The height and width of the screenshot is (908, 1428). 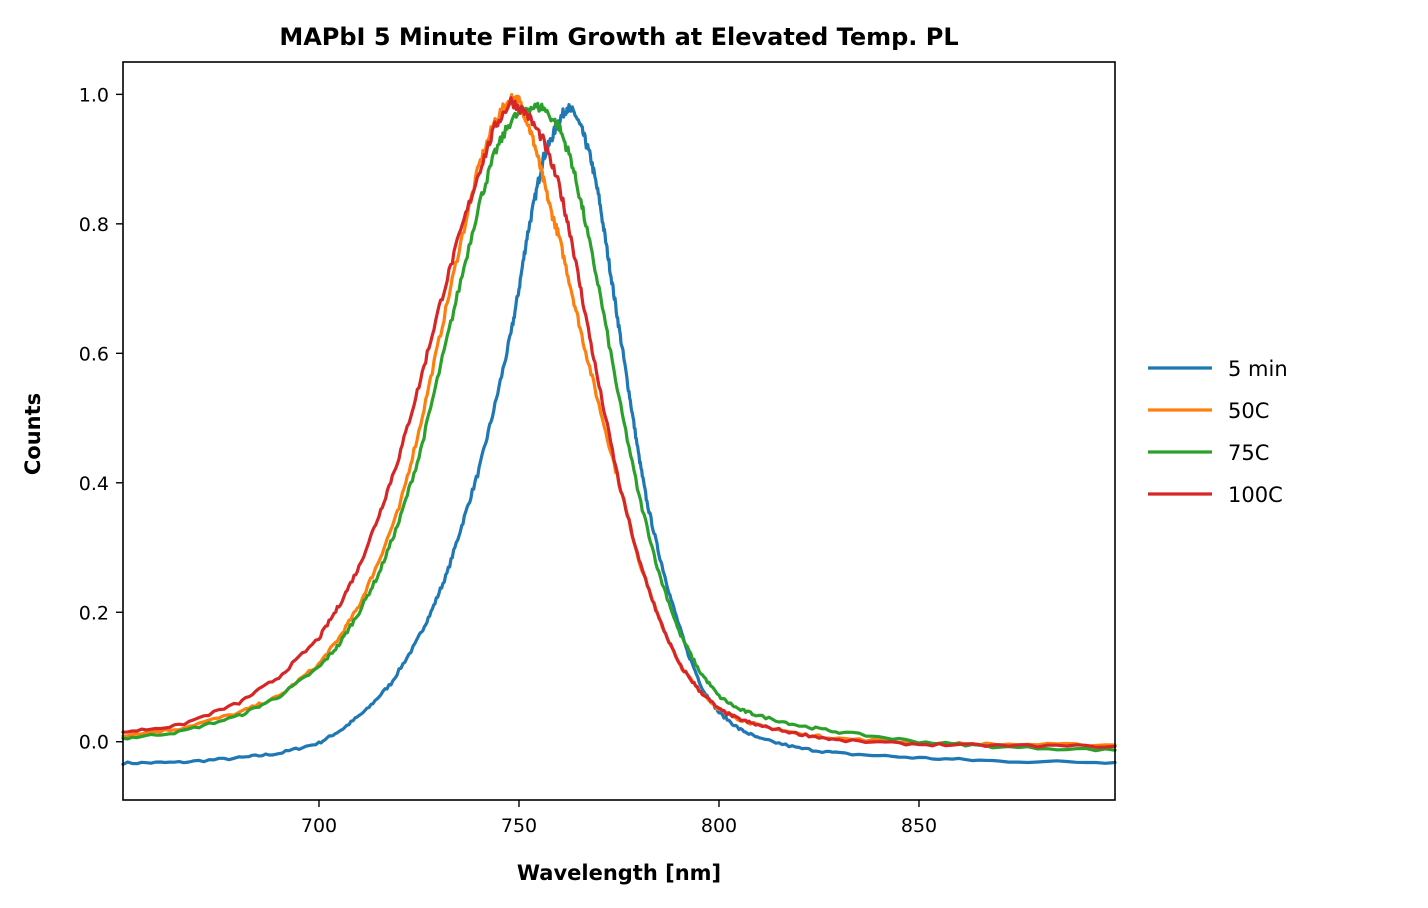 I want to click on legend-label-2: 75C, so click(x=1248, y=453).